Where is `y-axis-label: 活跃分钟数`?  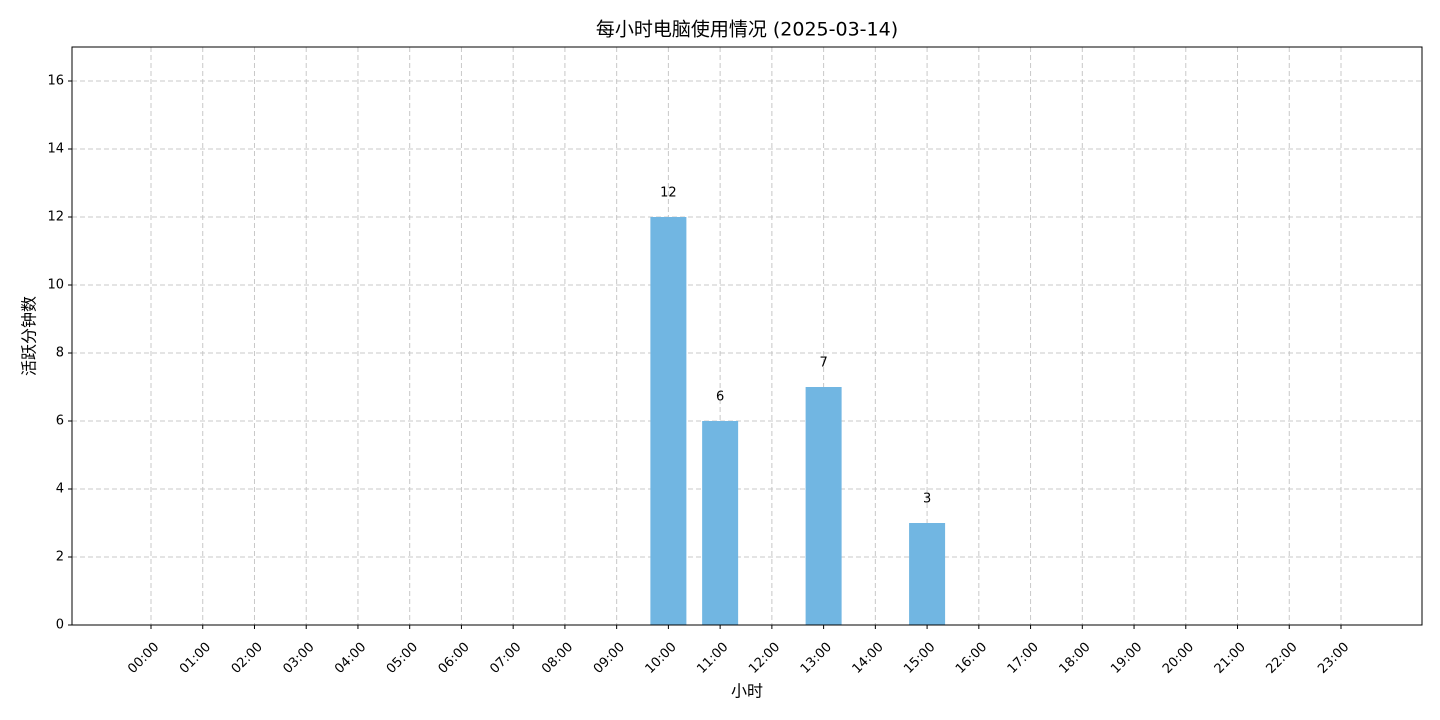 y-axis-label: 活跃分钟数 is located at coordinates (29, 336).